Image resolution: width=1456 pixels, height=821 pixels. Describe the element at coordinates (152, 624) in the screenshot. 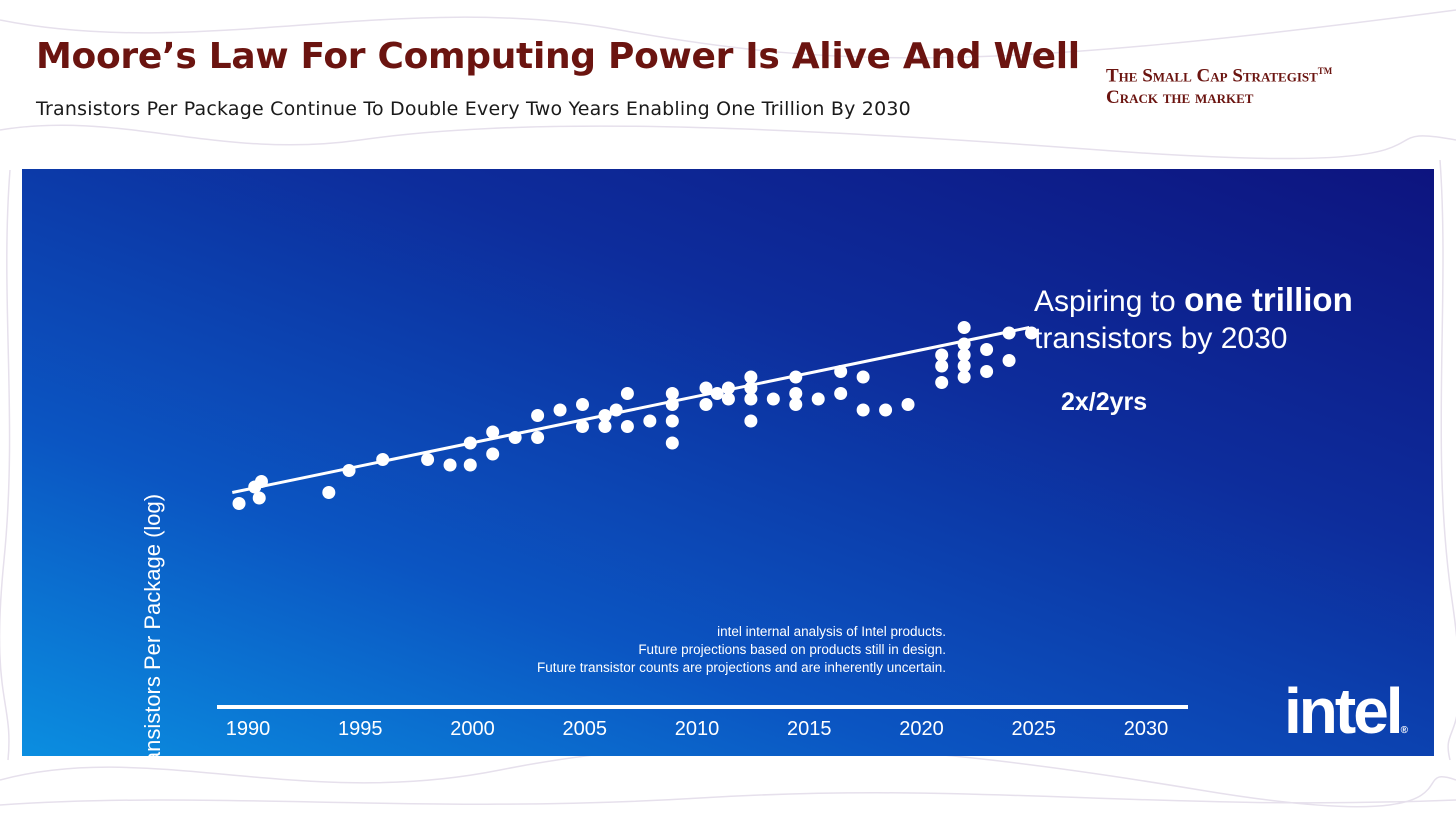

I see `y-axis-label: Transistors Per Package (log)` at that location.